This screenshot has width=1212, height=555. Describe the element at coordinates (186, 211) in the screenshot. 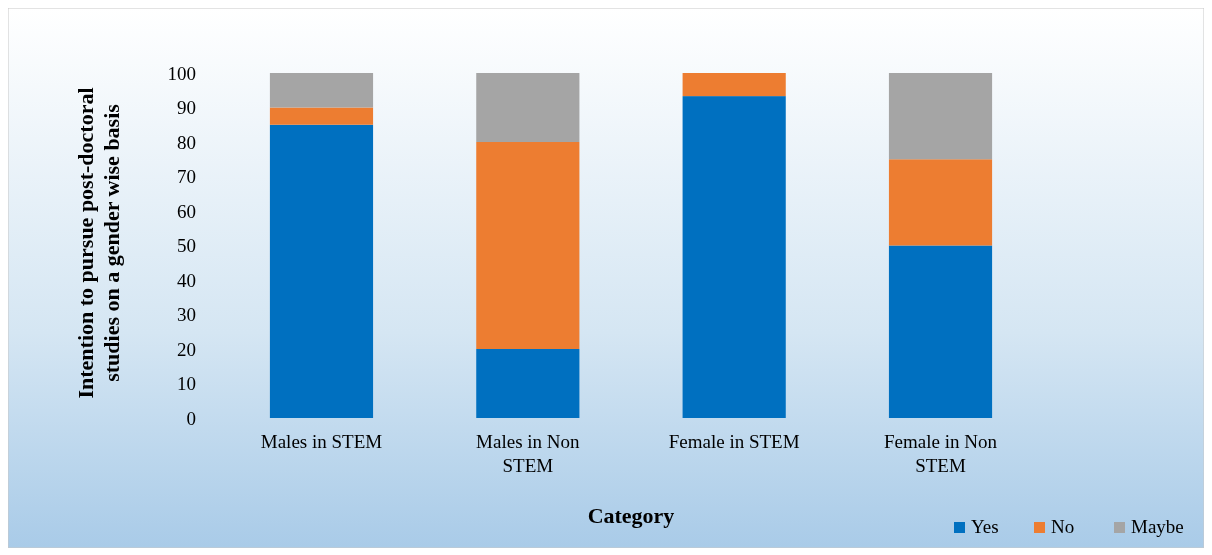

I see `y-tick-label: 60` at that location.